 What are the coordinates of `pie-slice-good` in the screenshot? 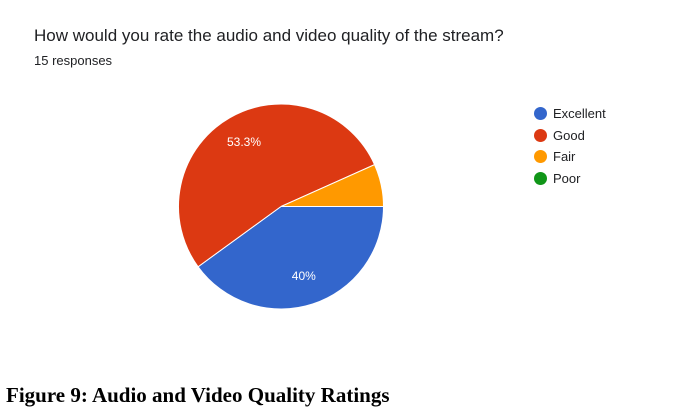 It's located at (277, 185).